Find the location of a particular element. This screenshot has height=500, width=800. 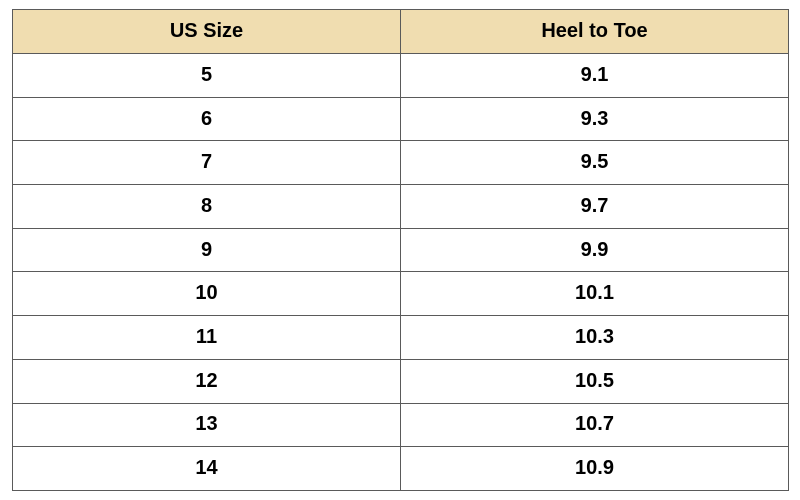

table-row: 6 9.3 is located at coordinates (400, 119).